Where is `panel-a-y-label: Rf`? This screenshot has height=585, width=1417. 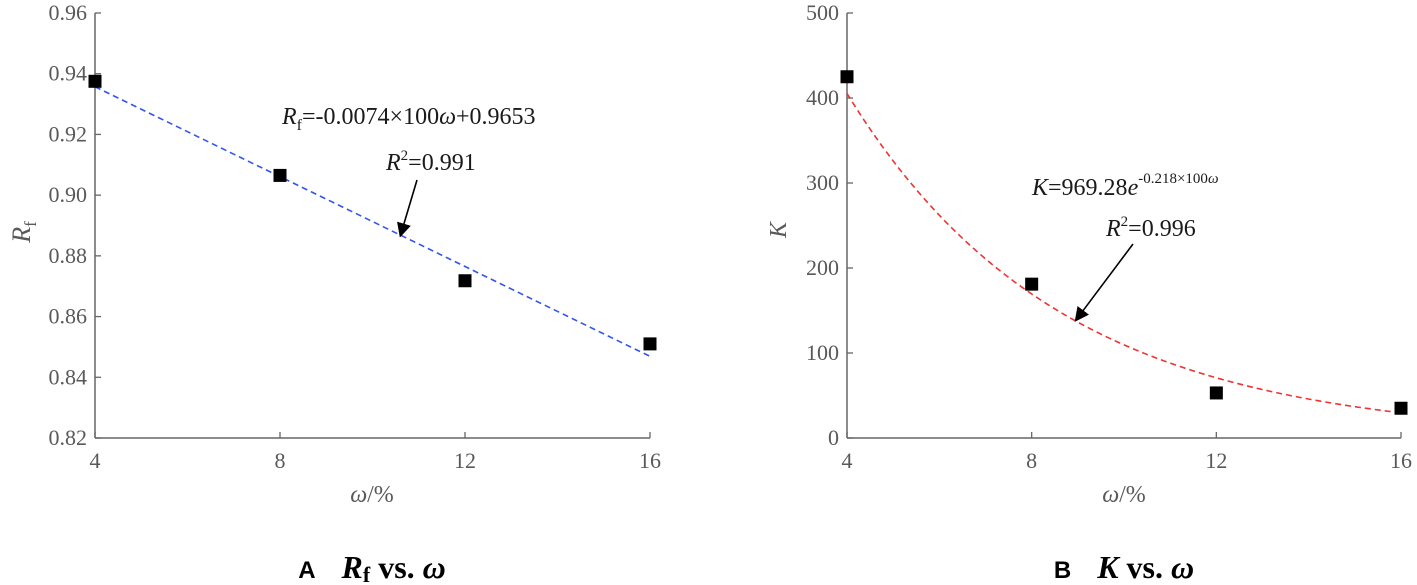
panel-a-y-label: Rf is located at coordinates (23, 232).